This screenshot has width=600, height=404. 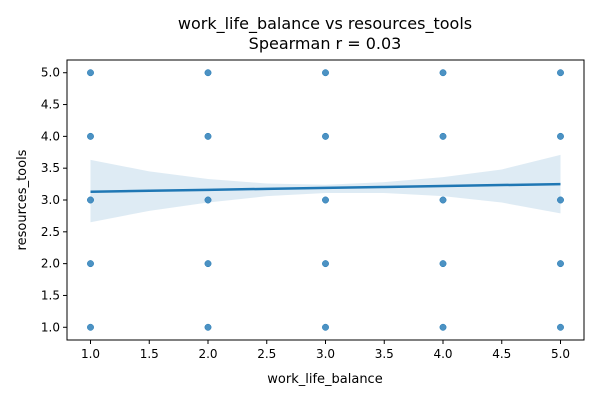 I want to click on y-tick-label: 4.5, so click(x=50, y=105).